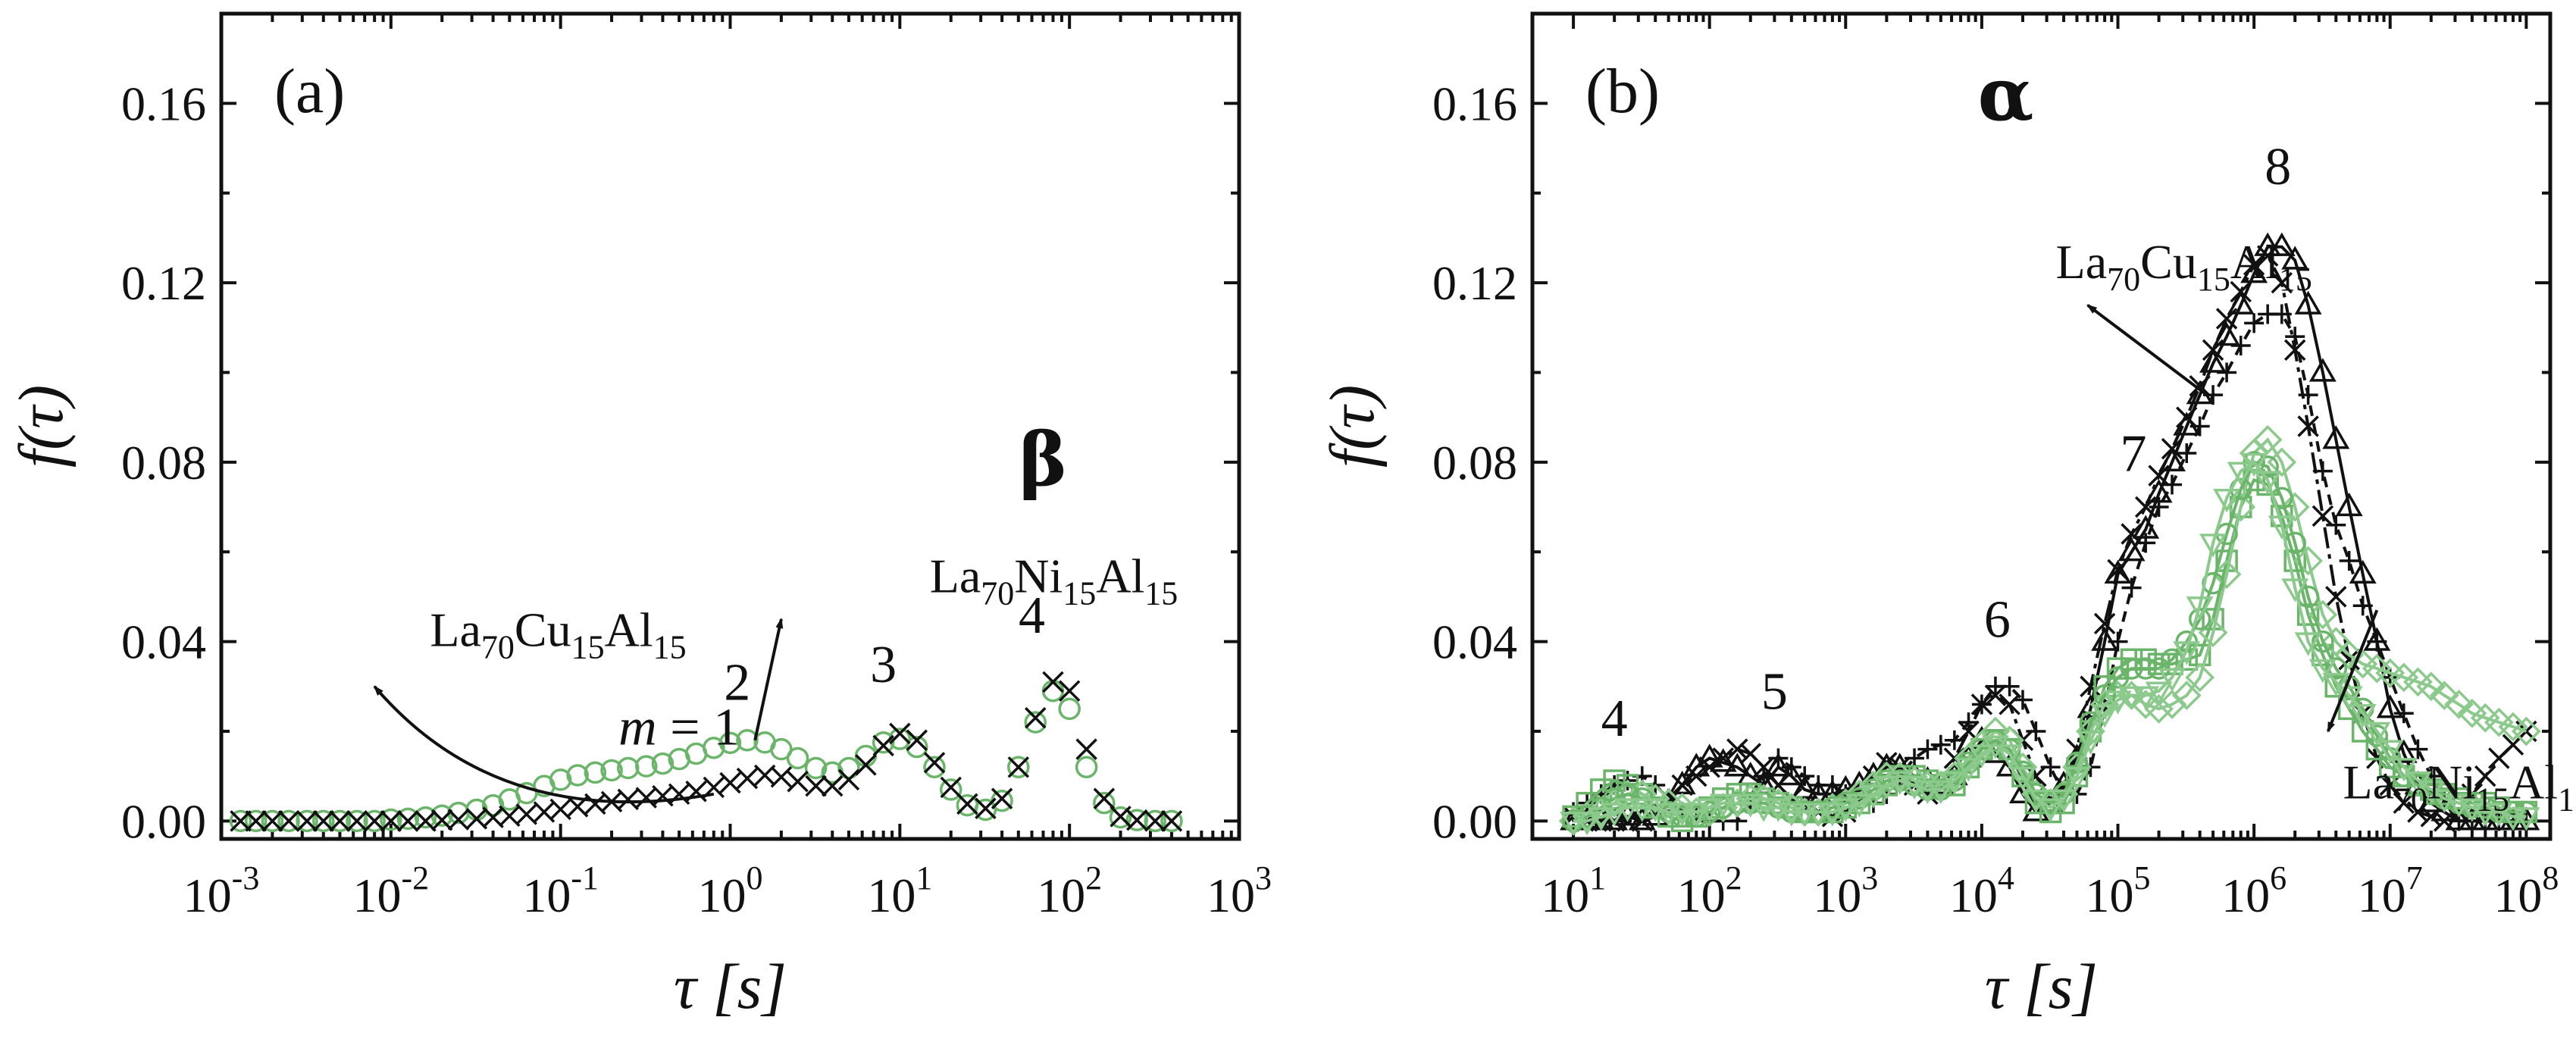 This screenshot has width=2576, height=1039. What do you see at coordinates (731, 890) in the screenshot?
I see `x-tick-label: 10⁰` at bounding box center [731, 890].